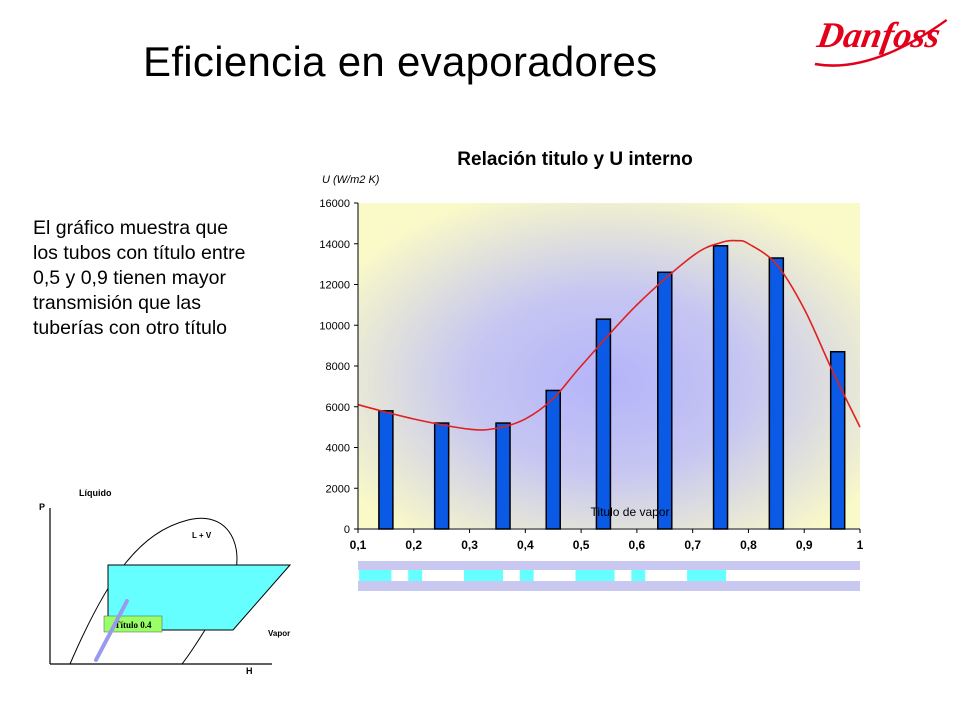 The height and width of the screenshot is (720, 960). I want to click on y-tick-label: 16000, so click(334, 204).